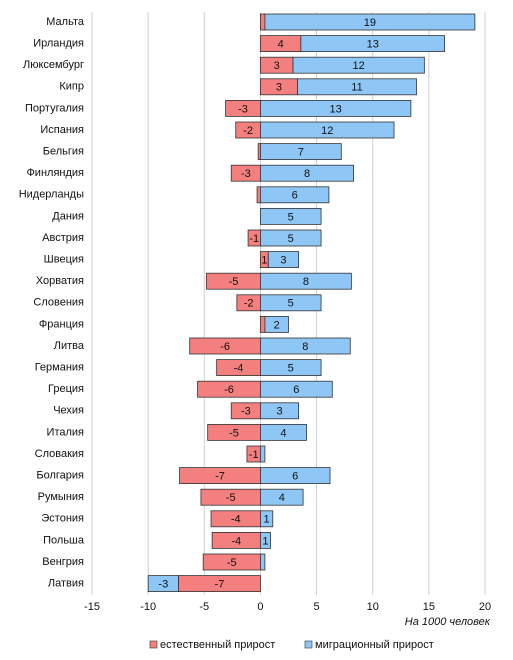  I want to click on y-tick-label: Ирландия, so click(58, 44).